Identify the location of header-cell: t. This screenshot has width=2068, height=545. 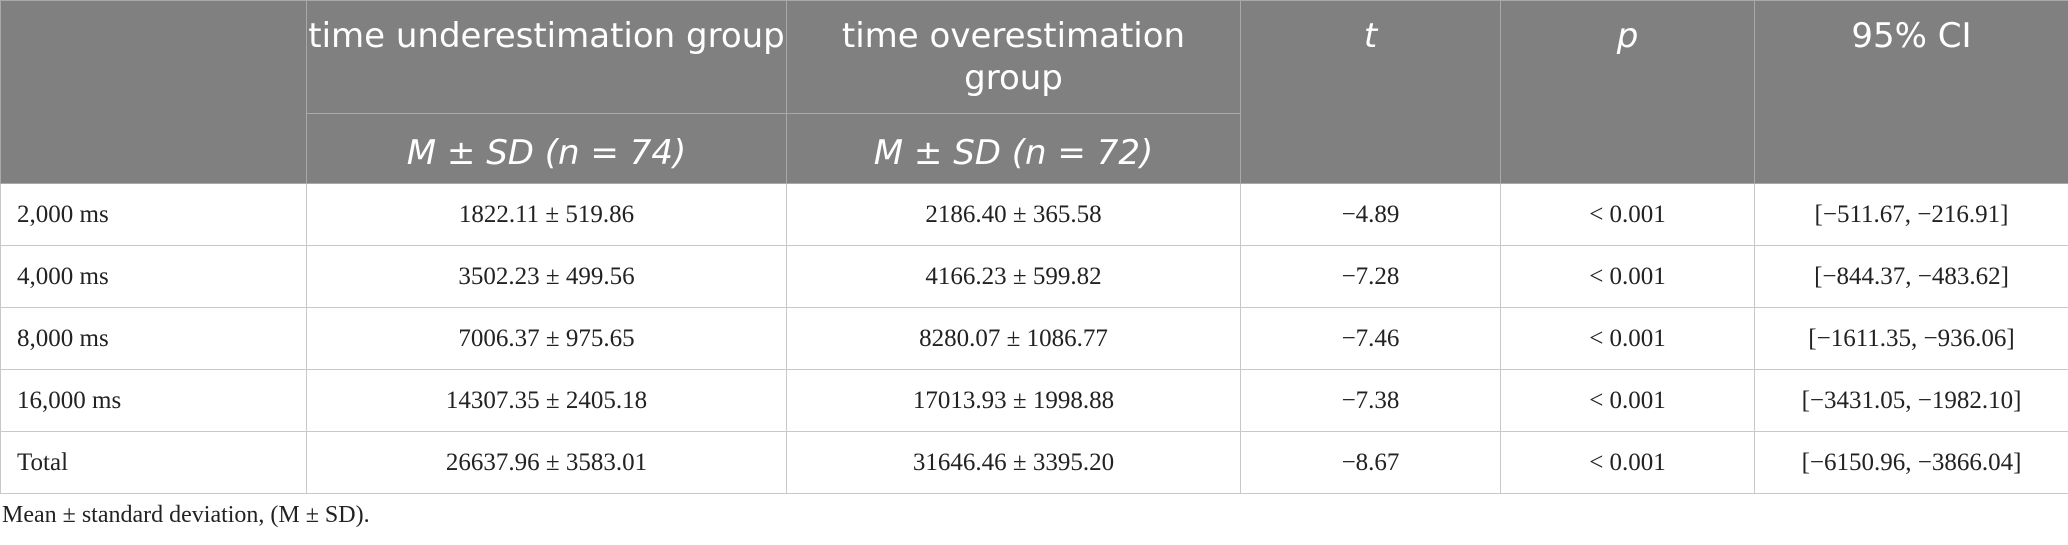
(1370, 92).